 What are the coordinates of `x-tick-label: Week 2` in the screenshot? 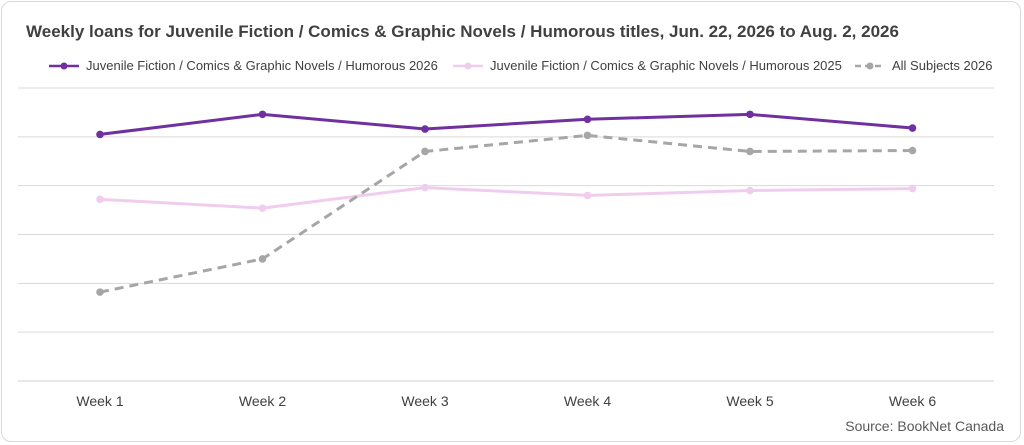 It's located at (262, 401).